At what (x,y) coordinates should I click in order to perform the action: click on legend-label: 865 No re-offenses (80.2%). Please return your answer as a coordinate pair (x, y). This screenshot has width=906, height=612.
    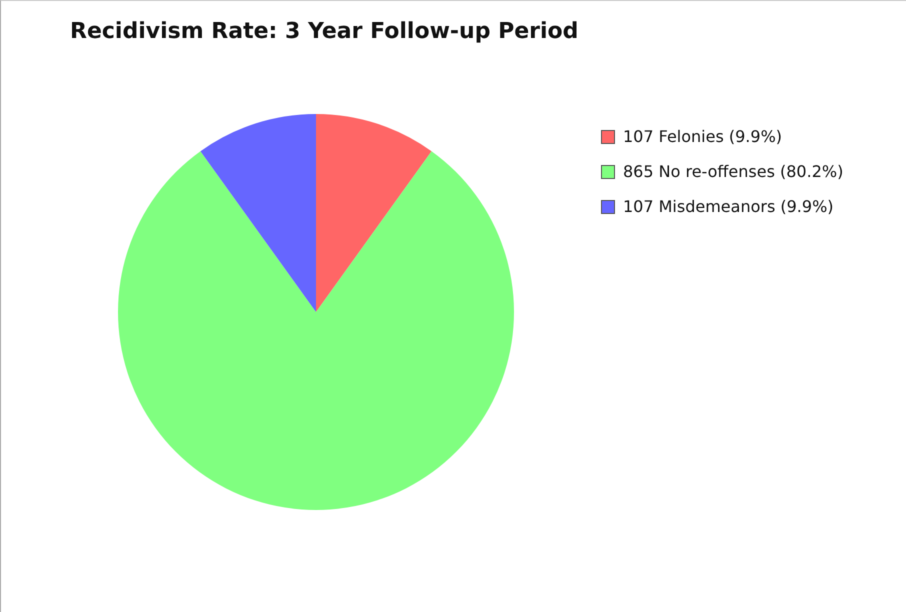
    Looking at the image, I should click on (733, 171).